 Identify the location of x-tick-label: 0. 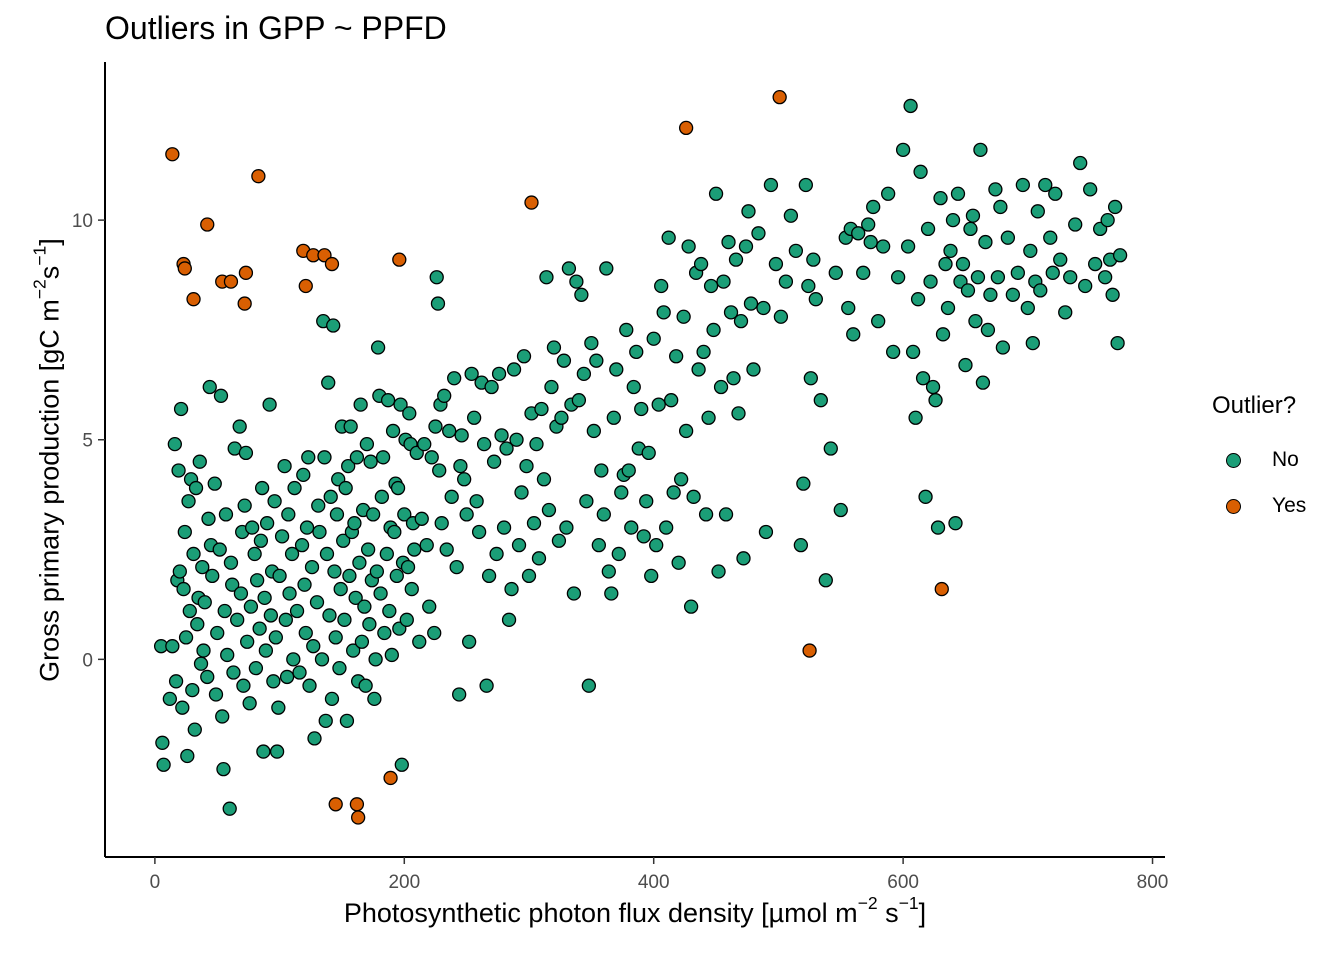
(155, 882).